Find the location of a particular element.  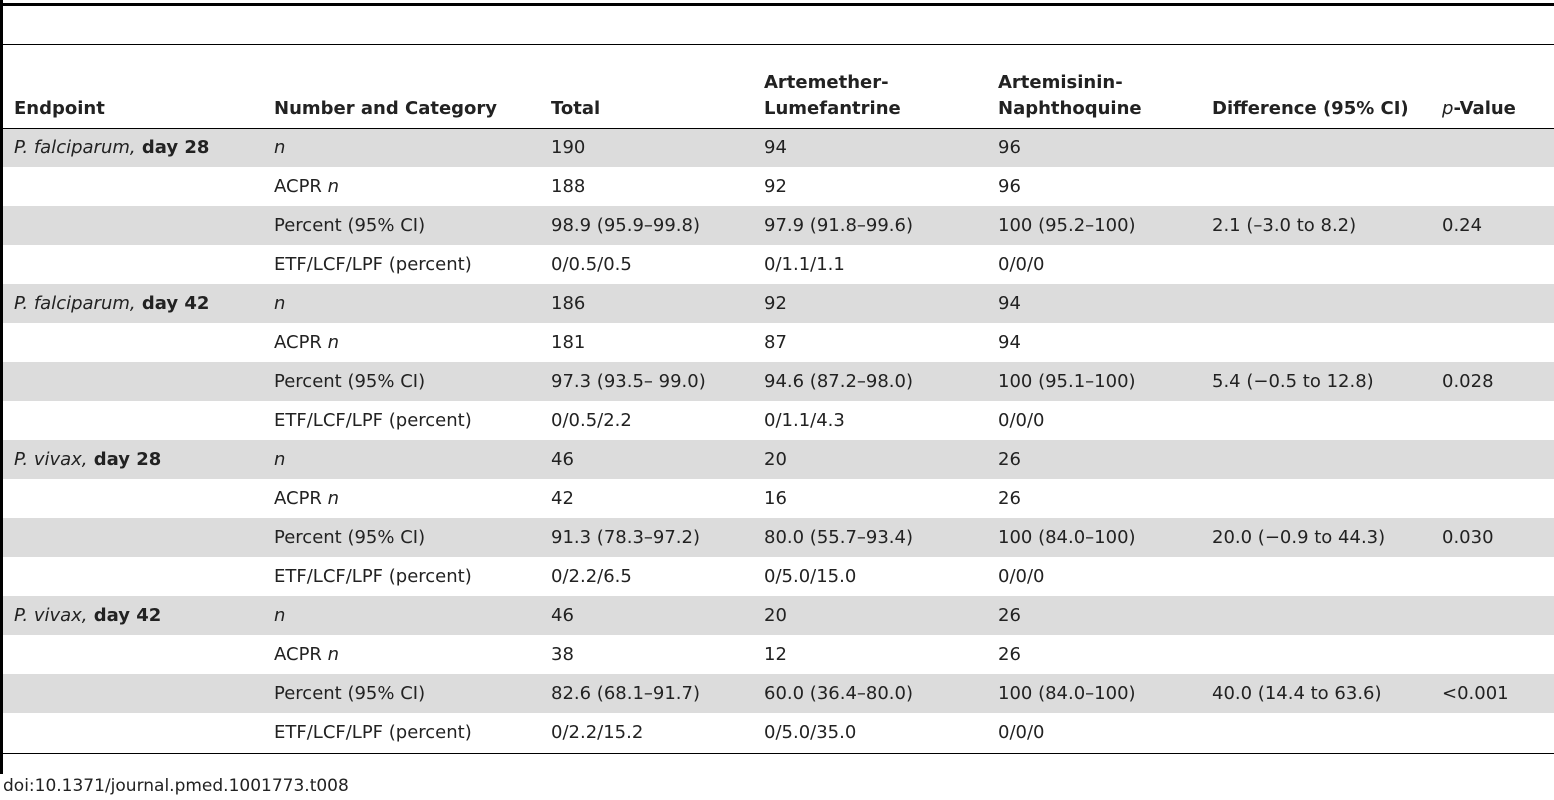

cell-p-value: 0.24 is located at coordinates (1492, 225).